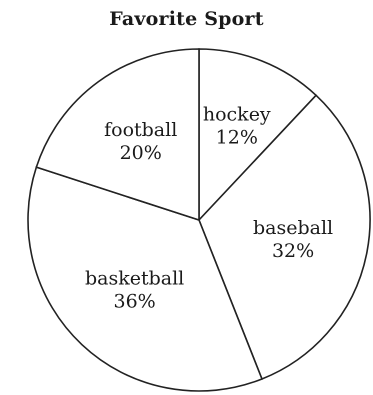 Image resolution: width=373 pixels, height=395 pixels. What do you see at coordinates (237, 115) in the screenshot?
I see `slice-label-hockey: hockey` at bounding box center [237, 115].